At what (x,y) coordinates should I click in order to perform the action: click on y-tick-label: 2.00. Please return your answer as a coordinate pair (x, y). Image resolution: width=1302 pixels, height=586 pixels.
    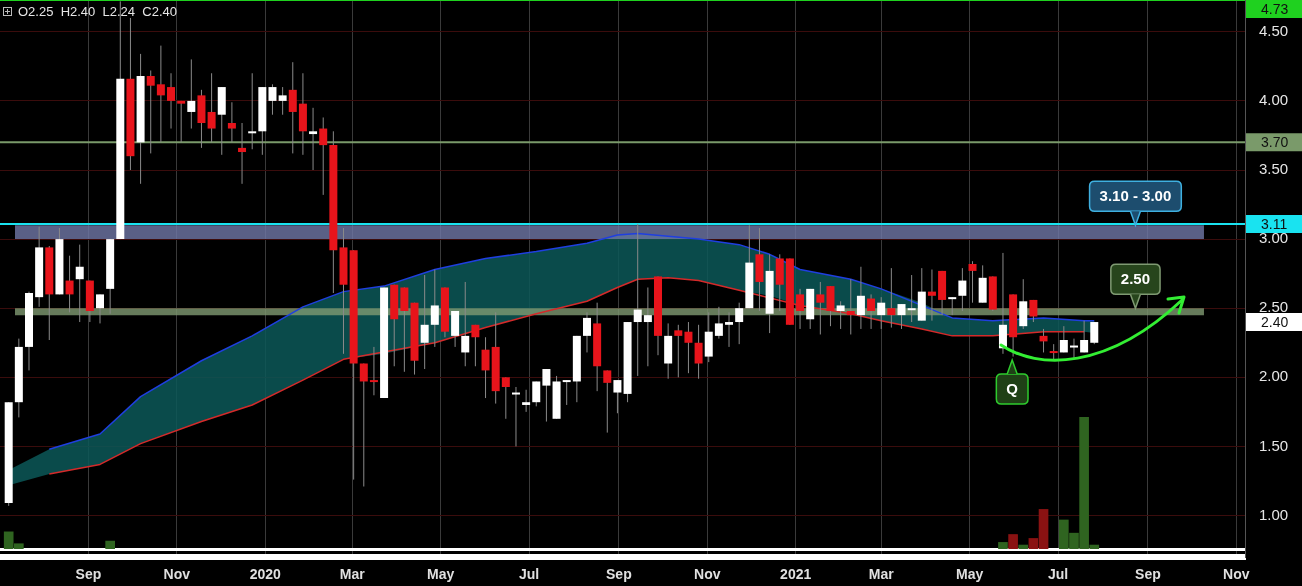
    Looking at the image, I should click on (1274, 376).